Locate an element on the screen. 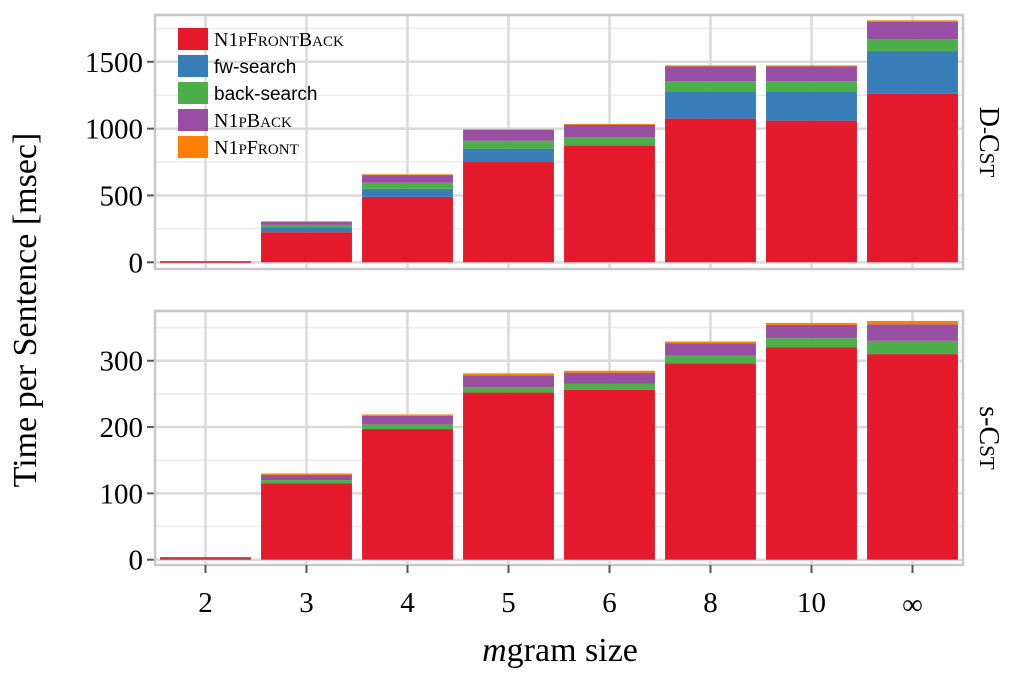  y-tick-label: 300 is located at coordinates (122, 362).